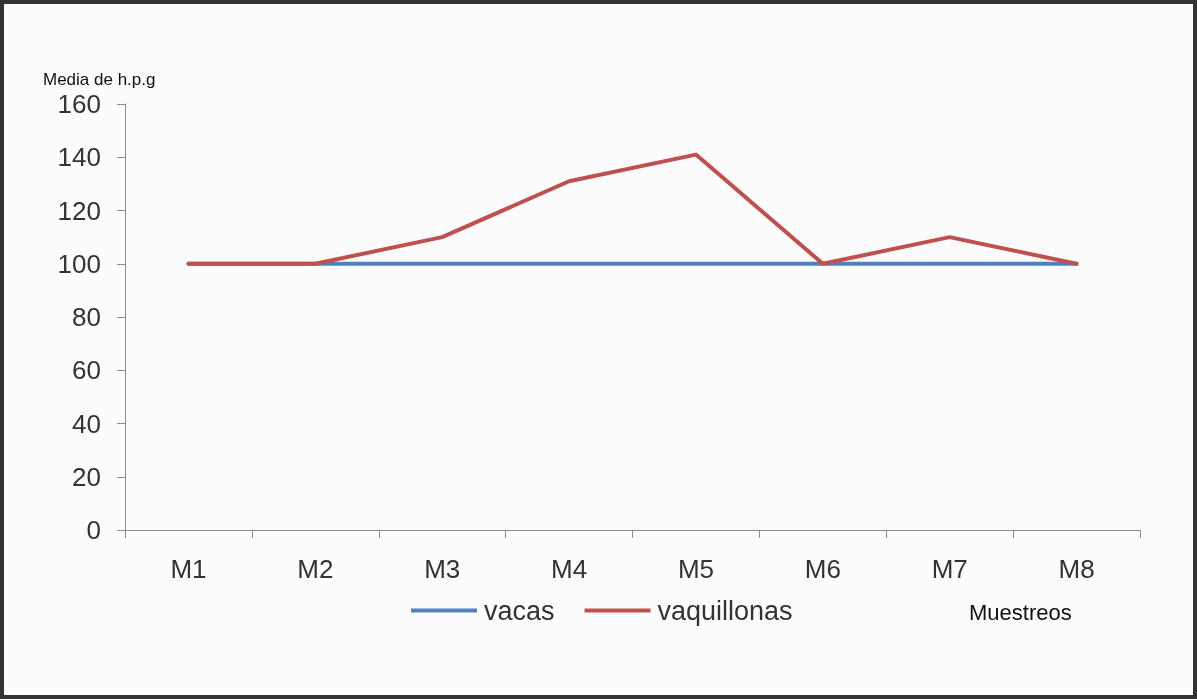  I want to click on y-tick-label: 120, so click(79, 210).